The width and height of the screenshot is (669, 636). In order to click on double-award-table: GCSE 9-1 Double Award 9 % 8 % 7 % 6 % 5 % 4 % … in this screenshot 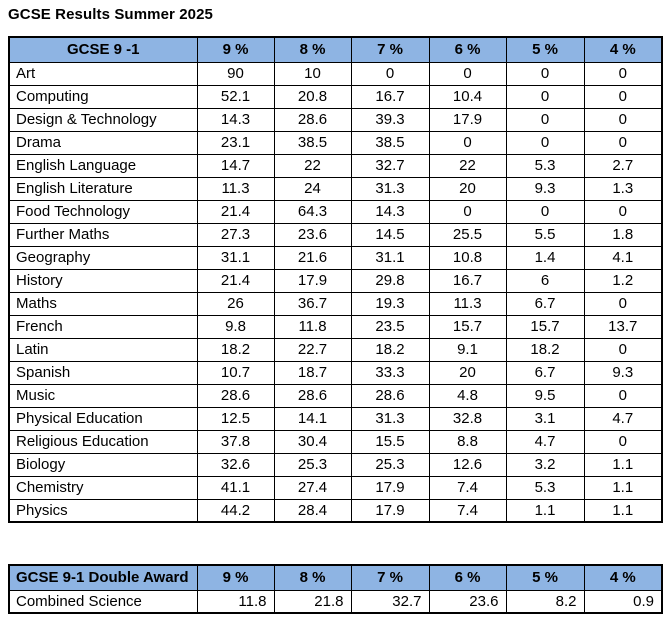, I will do `click(335, 589)`.